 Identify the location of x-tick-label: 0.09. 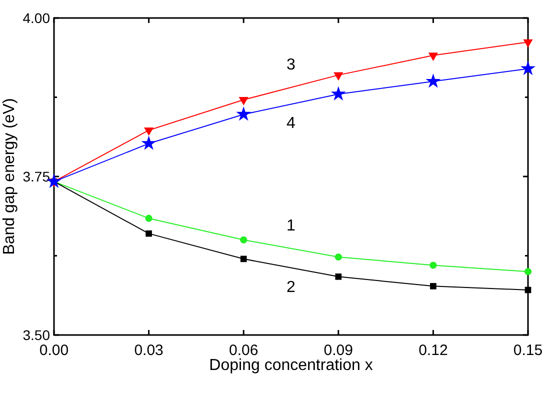
(338, 350).